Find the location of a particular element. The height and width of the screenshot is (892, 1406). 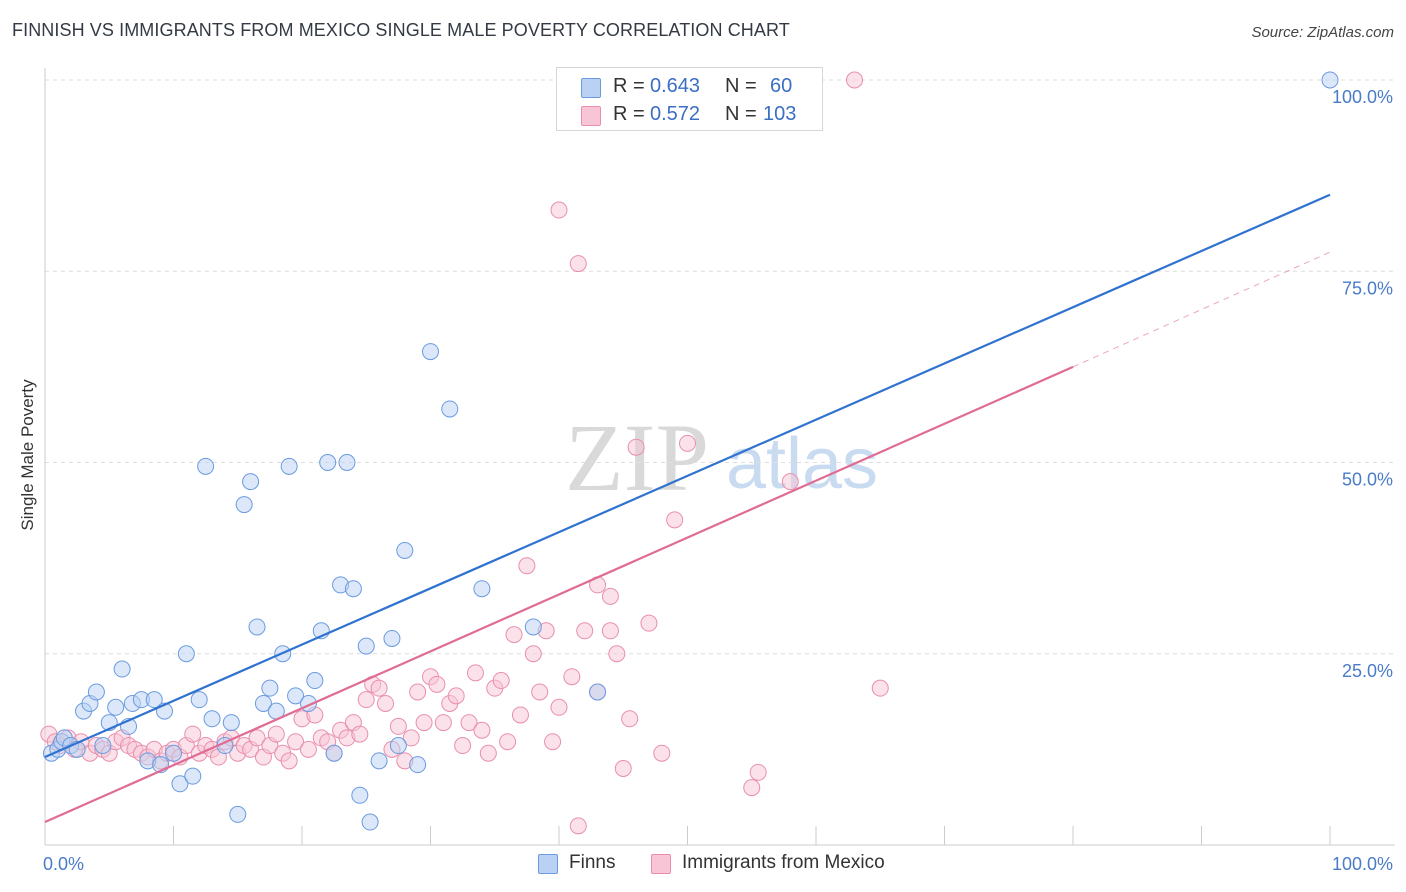

legend-finns-label: Finns is located at coordinates (592, 862).